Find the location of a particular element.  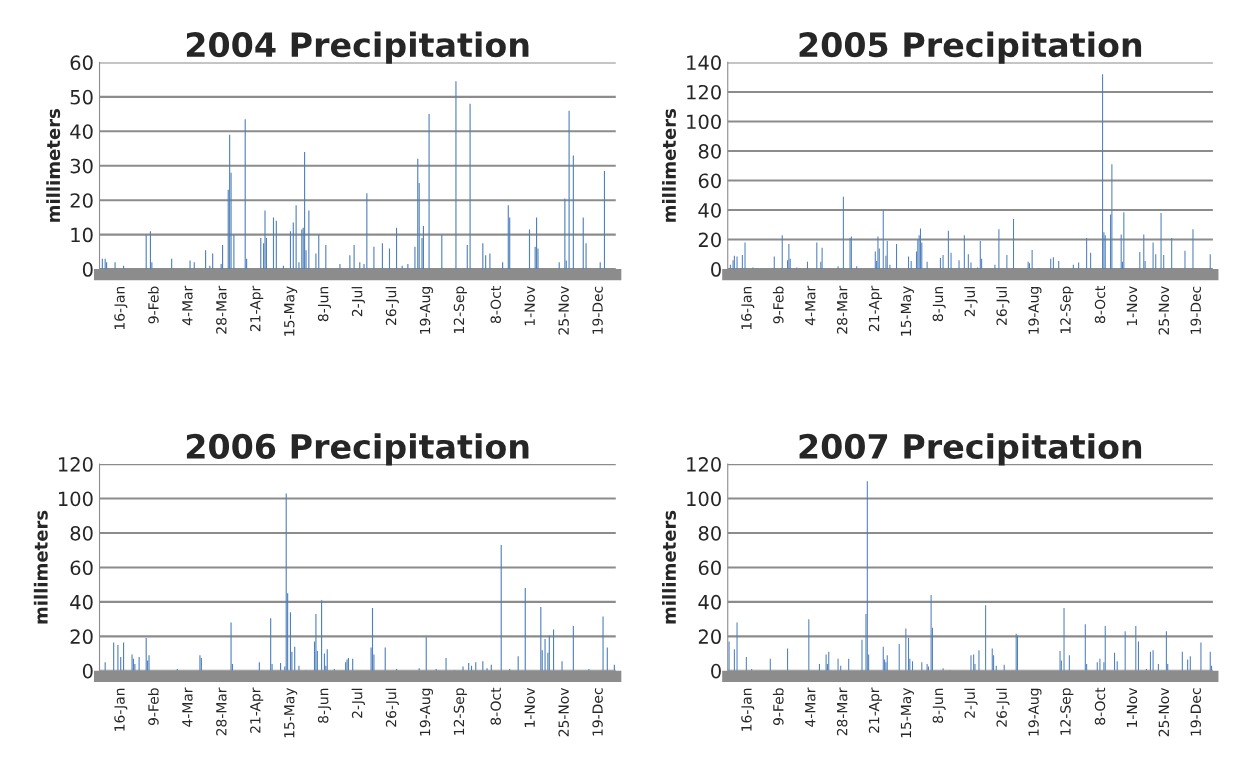

y-tick-label: 30 is located at coordinates (81, 166).